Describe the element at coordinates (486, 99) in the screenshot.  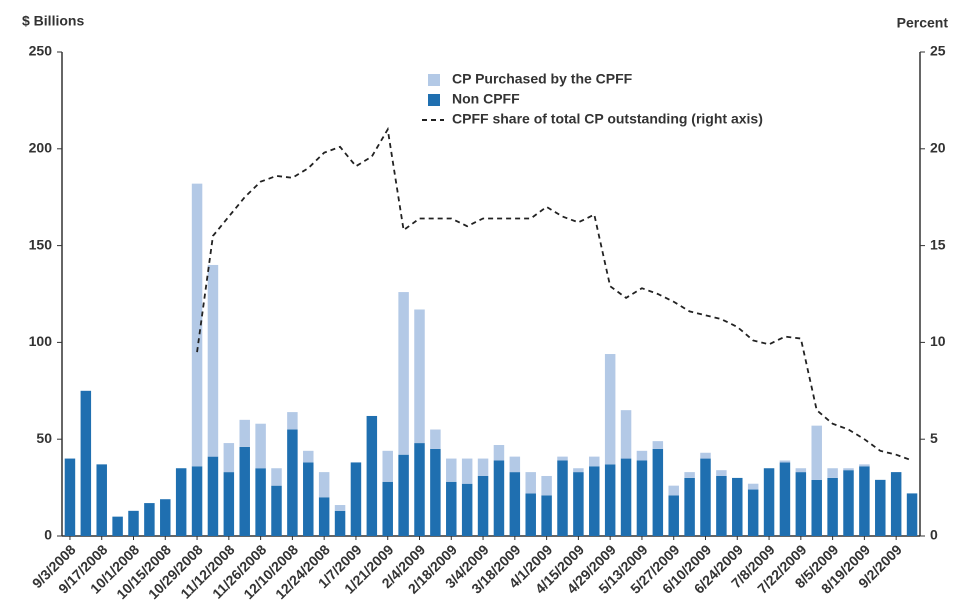
I see `legend-label: Non CPFF` at that location.